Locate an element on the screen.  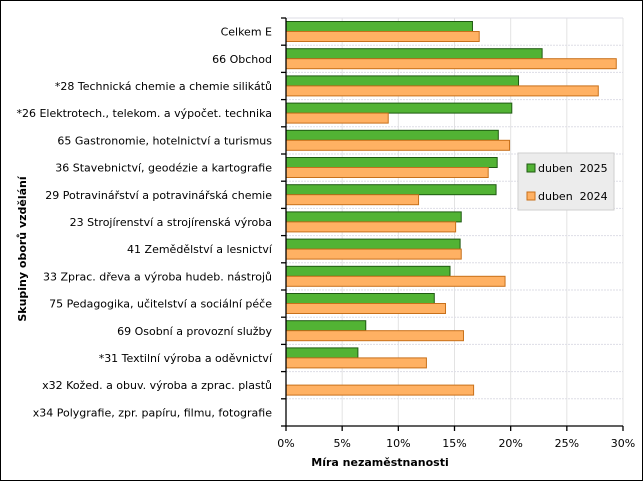
x-tick-labels: 0% 5% 10% 15% 20% 25% 30% is located at coordinates (456, 443).